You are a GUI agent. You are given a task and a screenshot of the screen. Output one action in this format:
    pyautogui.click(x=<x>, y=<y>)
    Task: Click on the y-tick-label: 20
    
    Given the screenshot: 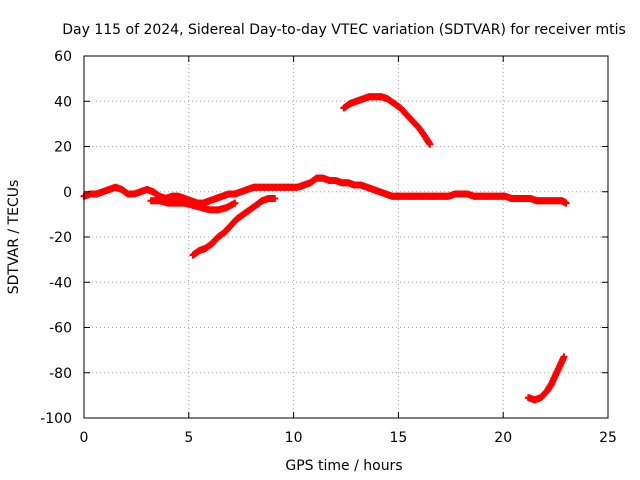 What is the action you would take?
    pyautogui.click(x=63, y=148)
    